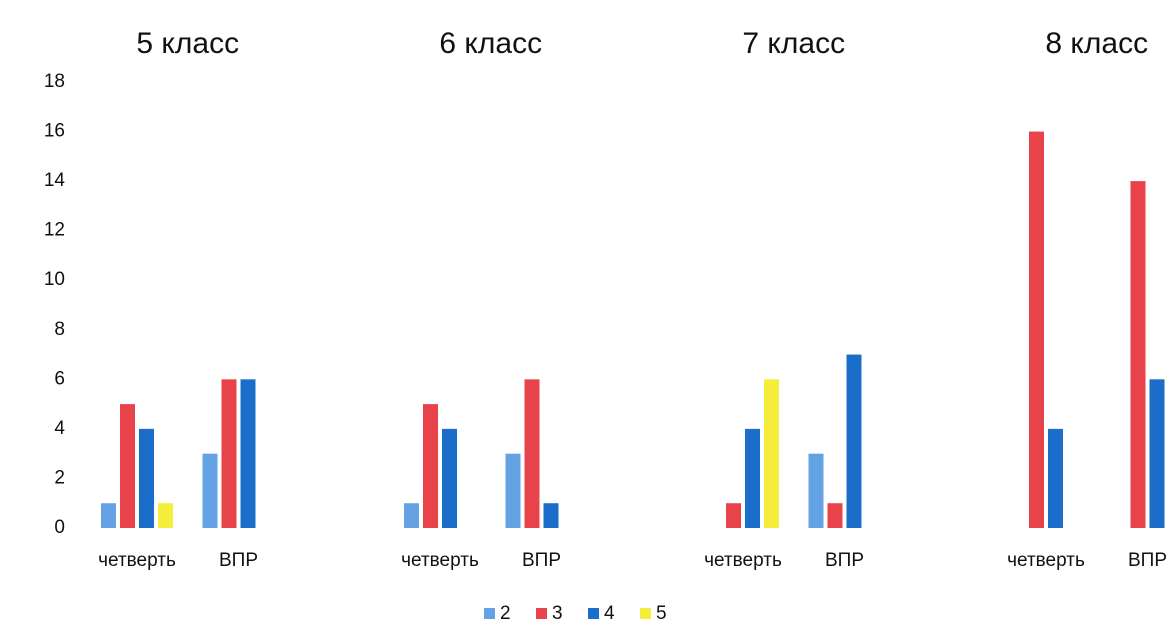 The height and width of the screenshot is (639, 1176). I want to click on legend-label: 2, so click(505, 613).